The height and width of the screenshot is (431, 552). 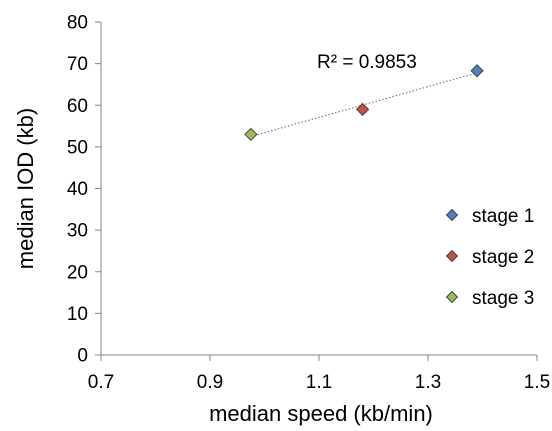 What do you see at coordinates (77, 314) in the screenshot?
I see `y-tick-label: 10` at bounding box center [77, 314].